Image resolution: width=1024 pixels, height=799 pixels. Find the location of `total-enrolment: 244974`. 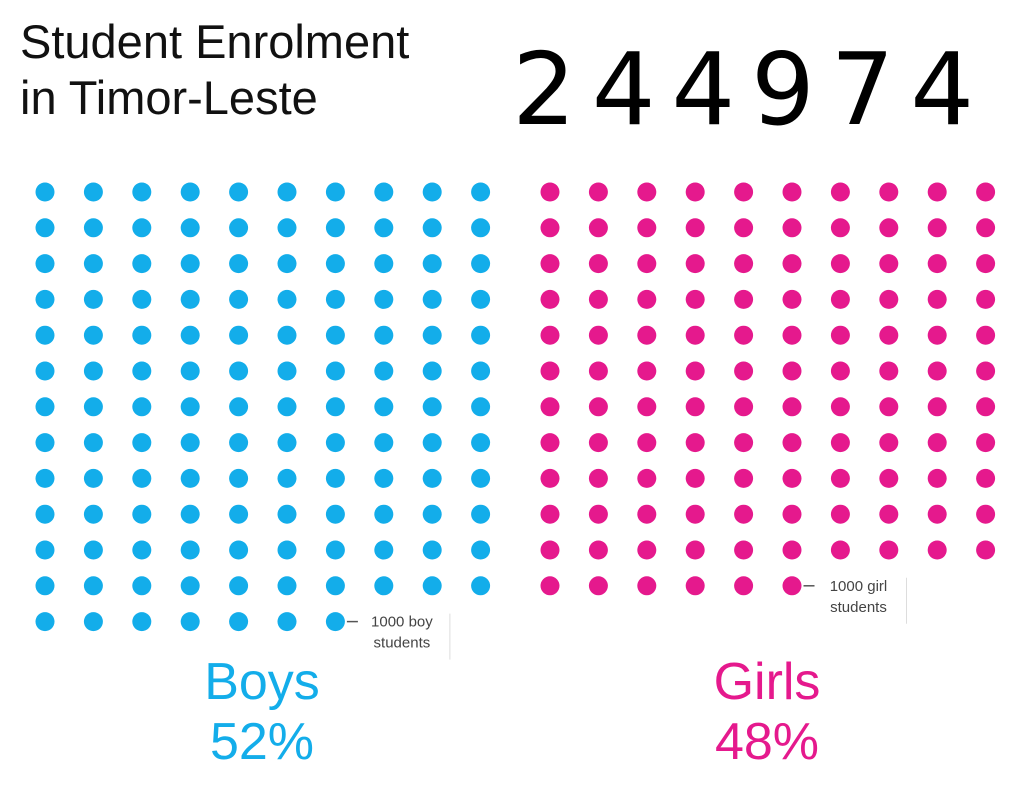

total-enrolment: 244974 is located at coordinates (751, 89).